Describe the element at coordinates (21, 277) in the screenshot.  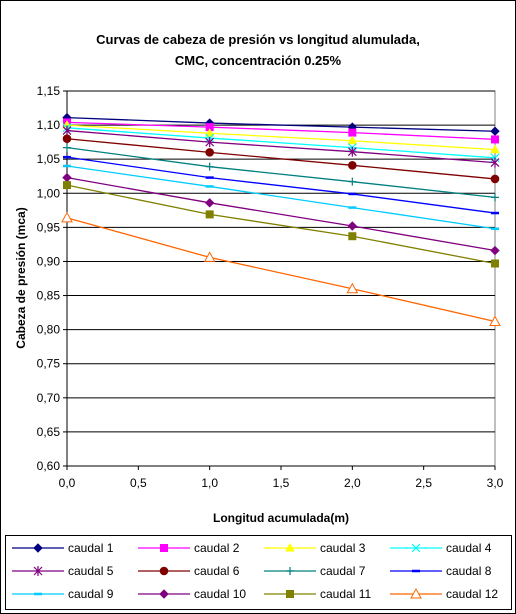
I see `y-axis-title: Cabeza de presión (mca)` at that location.